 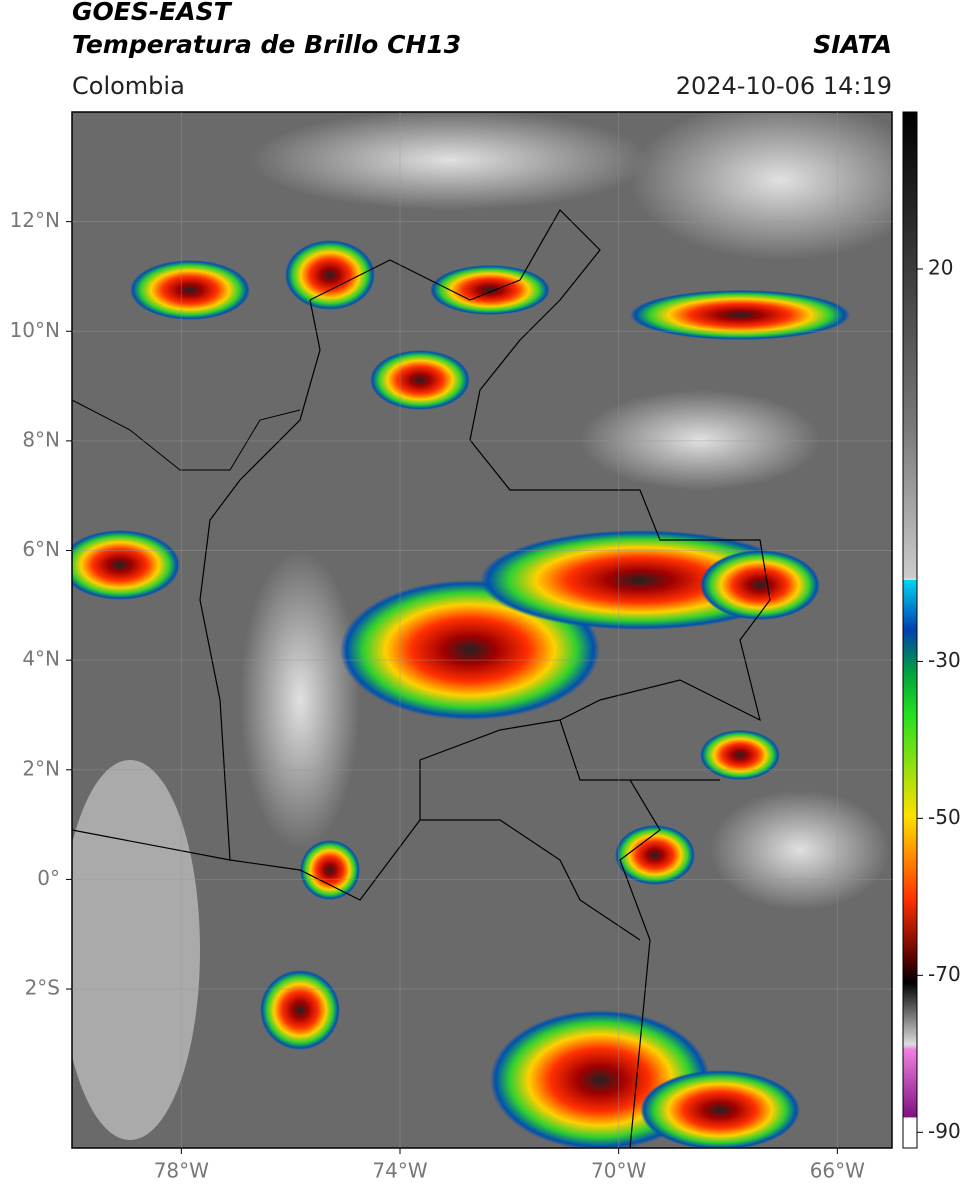 What do you see at coordinates (399, 1171) in the screenshot?
I see `lon-tick-label: 74°W` at bounding box center [399, 1171].